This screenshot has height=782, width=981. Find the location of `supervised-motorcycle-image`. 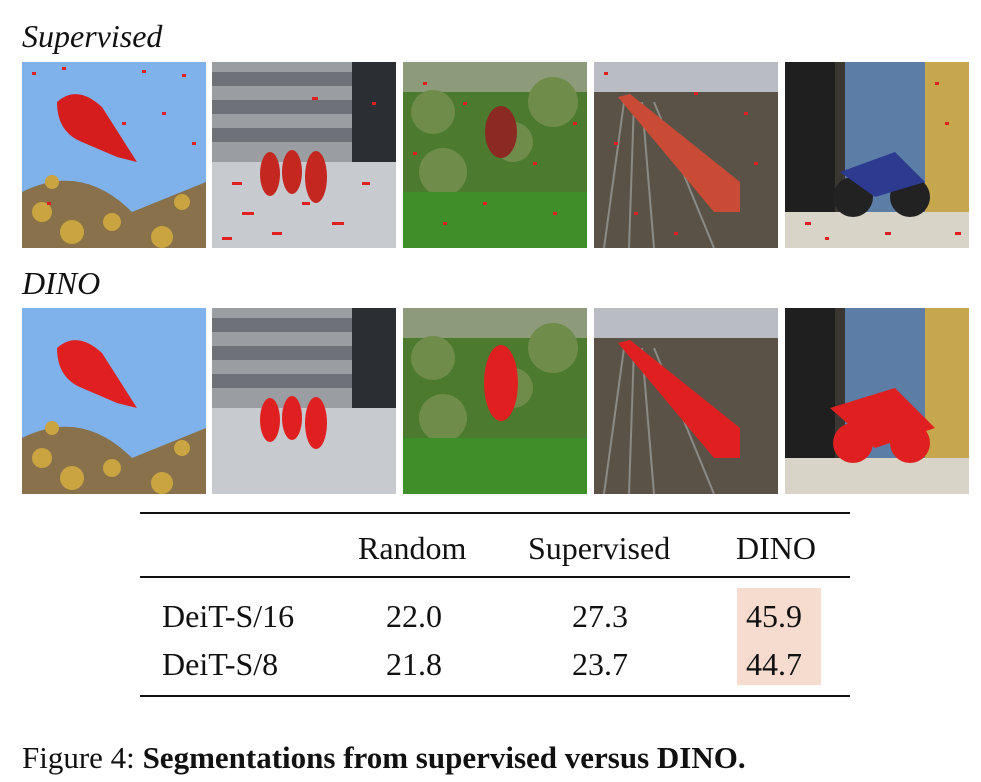

supervised-motorcycle-image is located at coordinates (877, 155).